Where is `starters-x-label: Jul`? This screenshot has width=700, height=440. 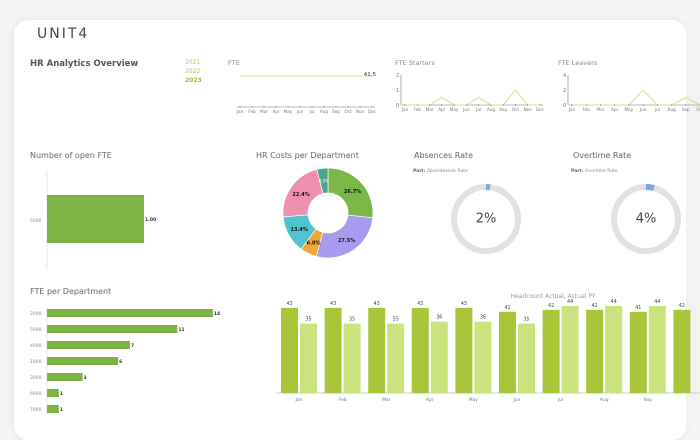 starters-x-label: Jul is located at coordinates (478, 109).